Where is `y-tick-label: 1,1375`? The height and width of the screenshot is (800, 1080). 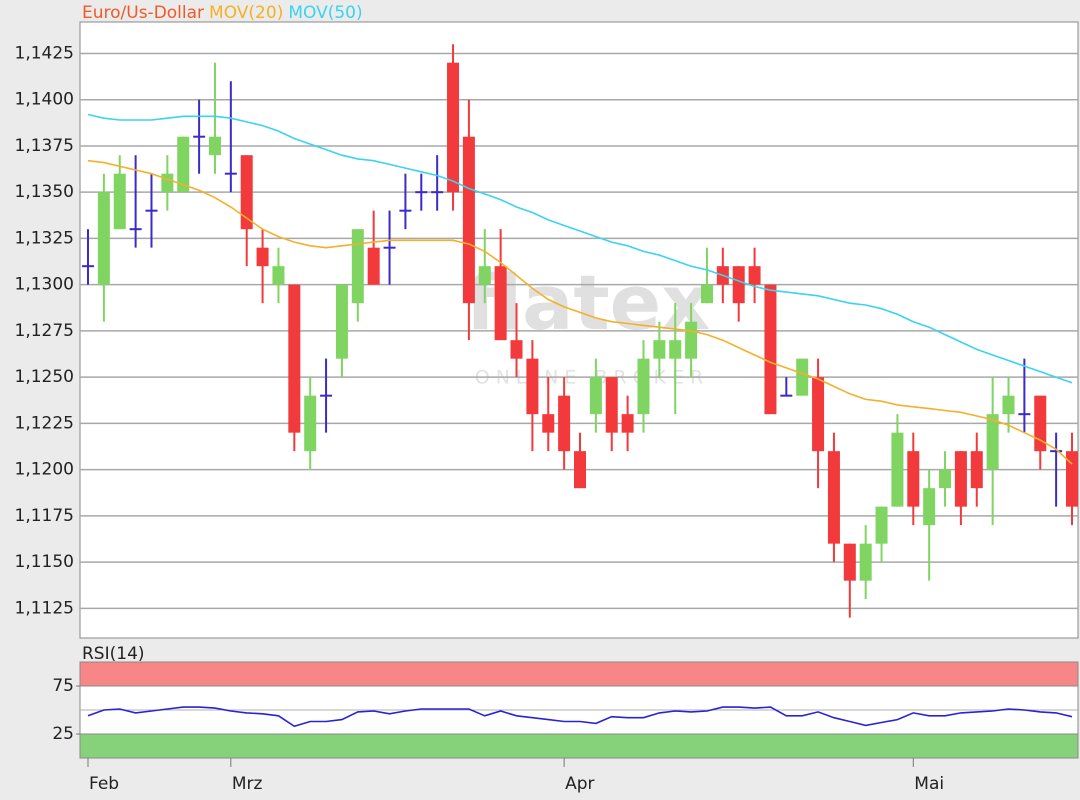 y-tick-label: 1,1375 is located at coordinates (44, 146).